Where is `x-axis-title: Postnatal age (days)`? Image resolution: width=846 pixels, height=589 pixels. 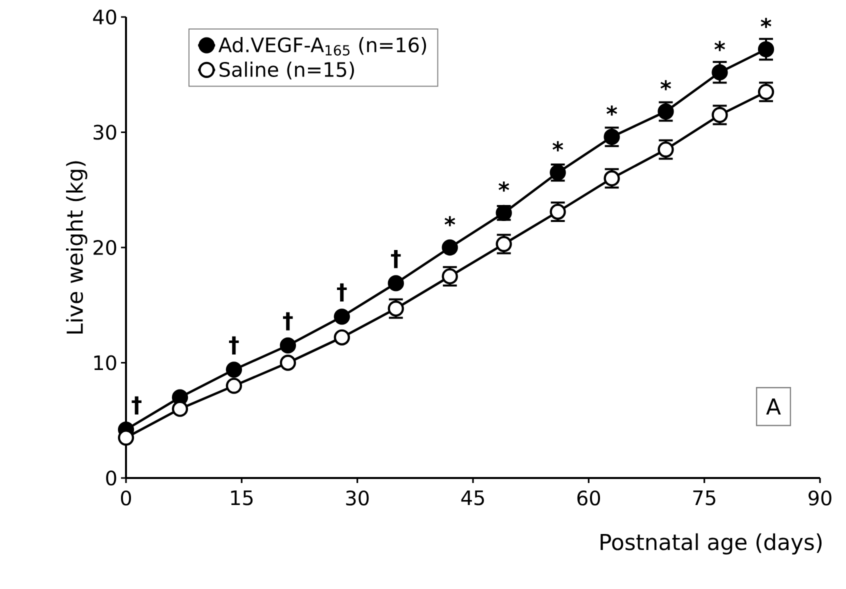 x-axis-title: Postnatal age (days) is located at coordinates (711, 544).